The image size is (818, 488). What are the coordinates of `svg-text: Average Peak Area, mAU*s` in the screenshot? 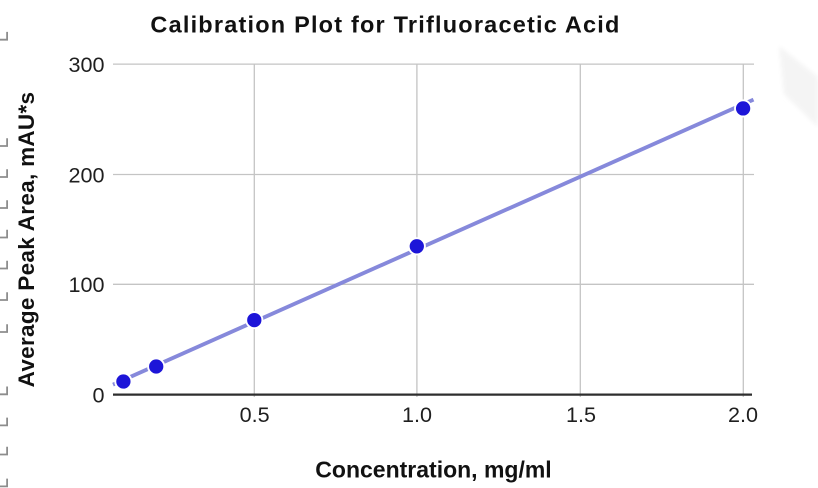 It's located at (26, 240).